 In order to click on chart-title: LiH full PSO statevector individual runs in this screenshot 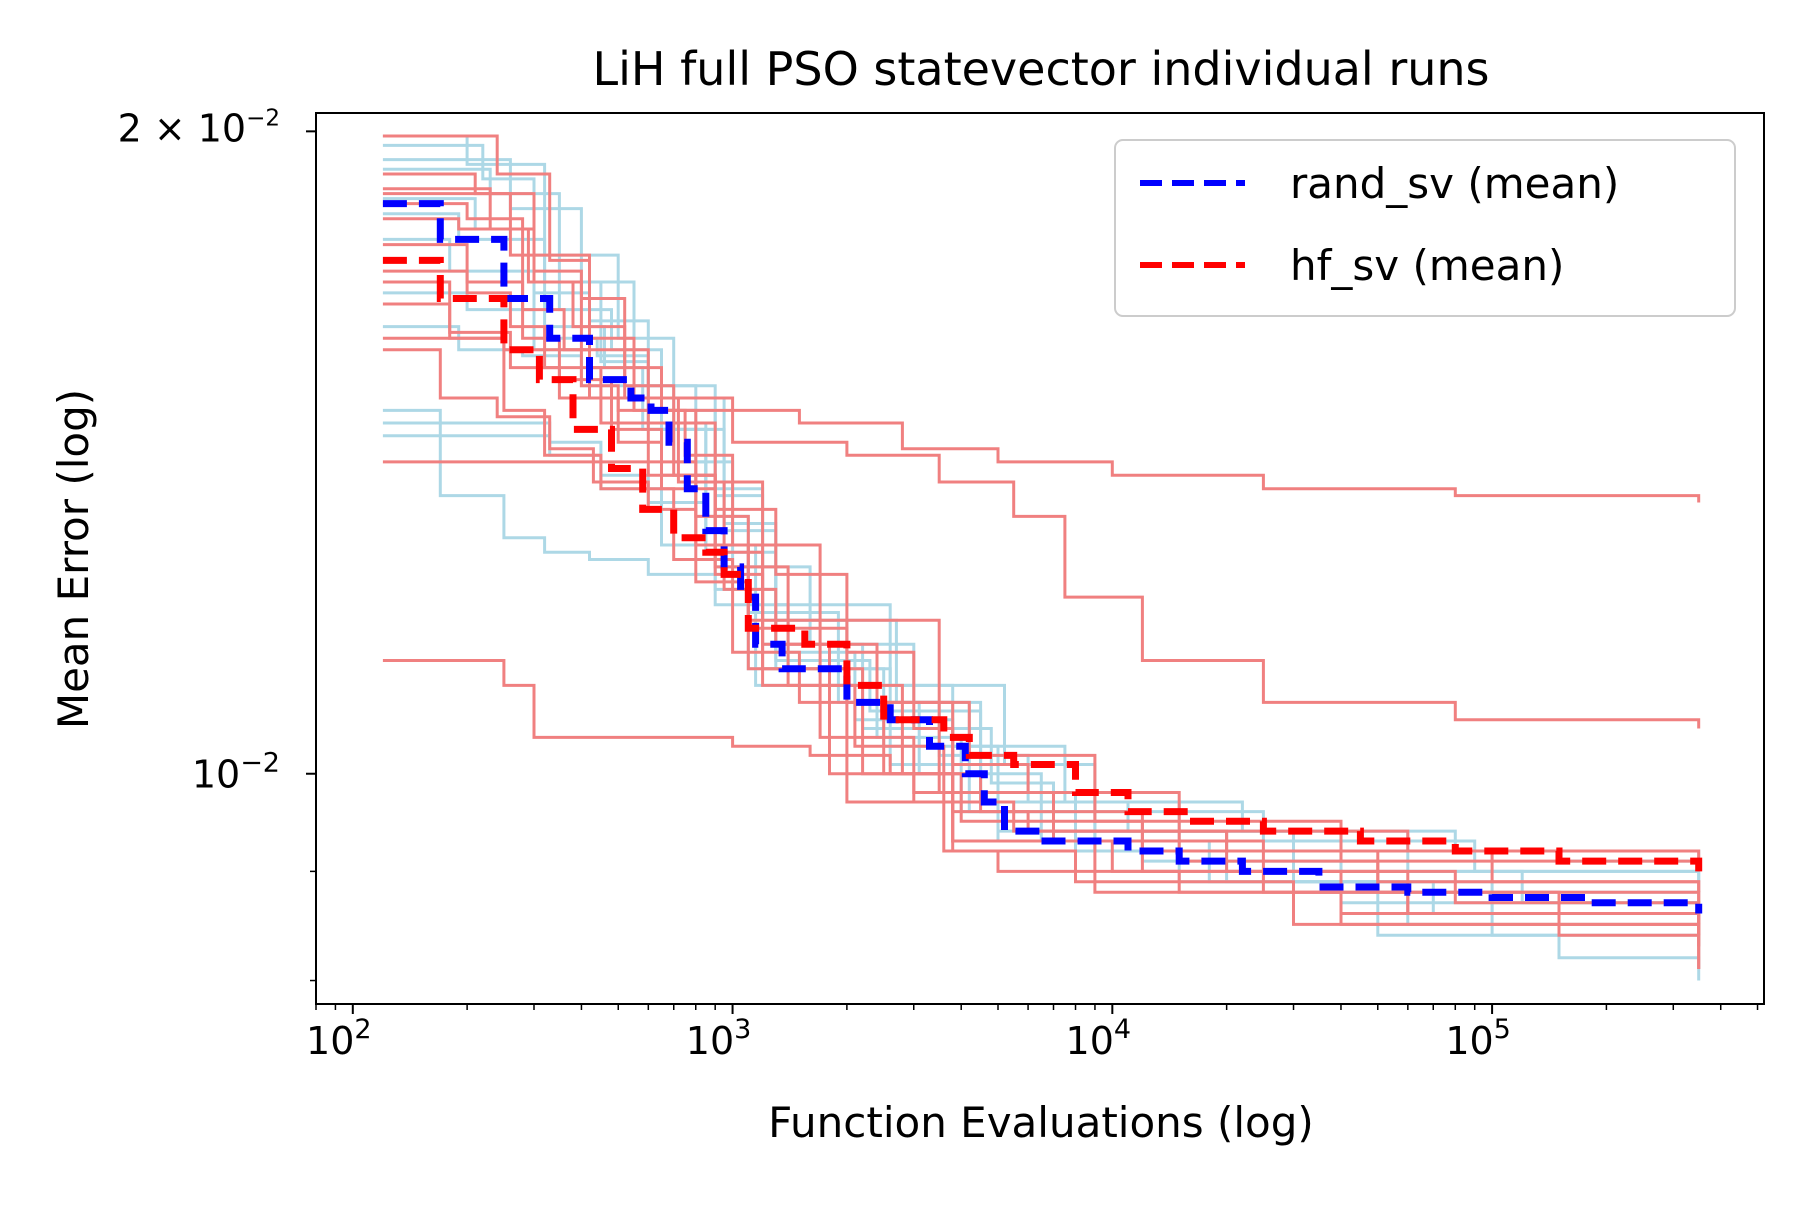, I will do `click(1040, 69)`.